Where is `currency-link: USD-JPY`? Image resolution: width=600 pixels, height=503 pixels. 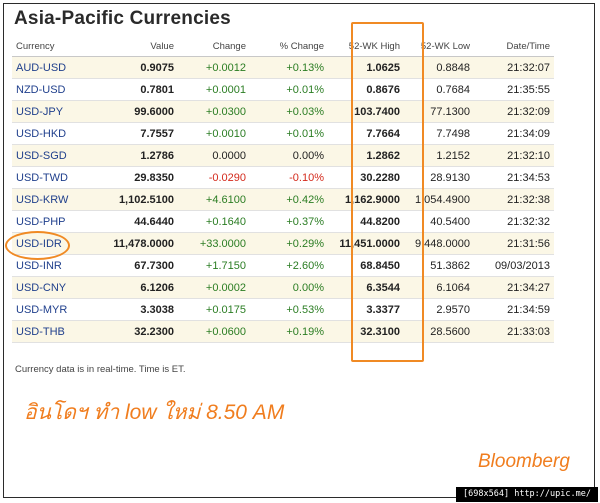 currency-link: USD-JPY is located at coordinates (55, 111).